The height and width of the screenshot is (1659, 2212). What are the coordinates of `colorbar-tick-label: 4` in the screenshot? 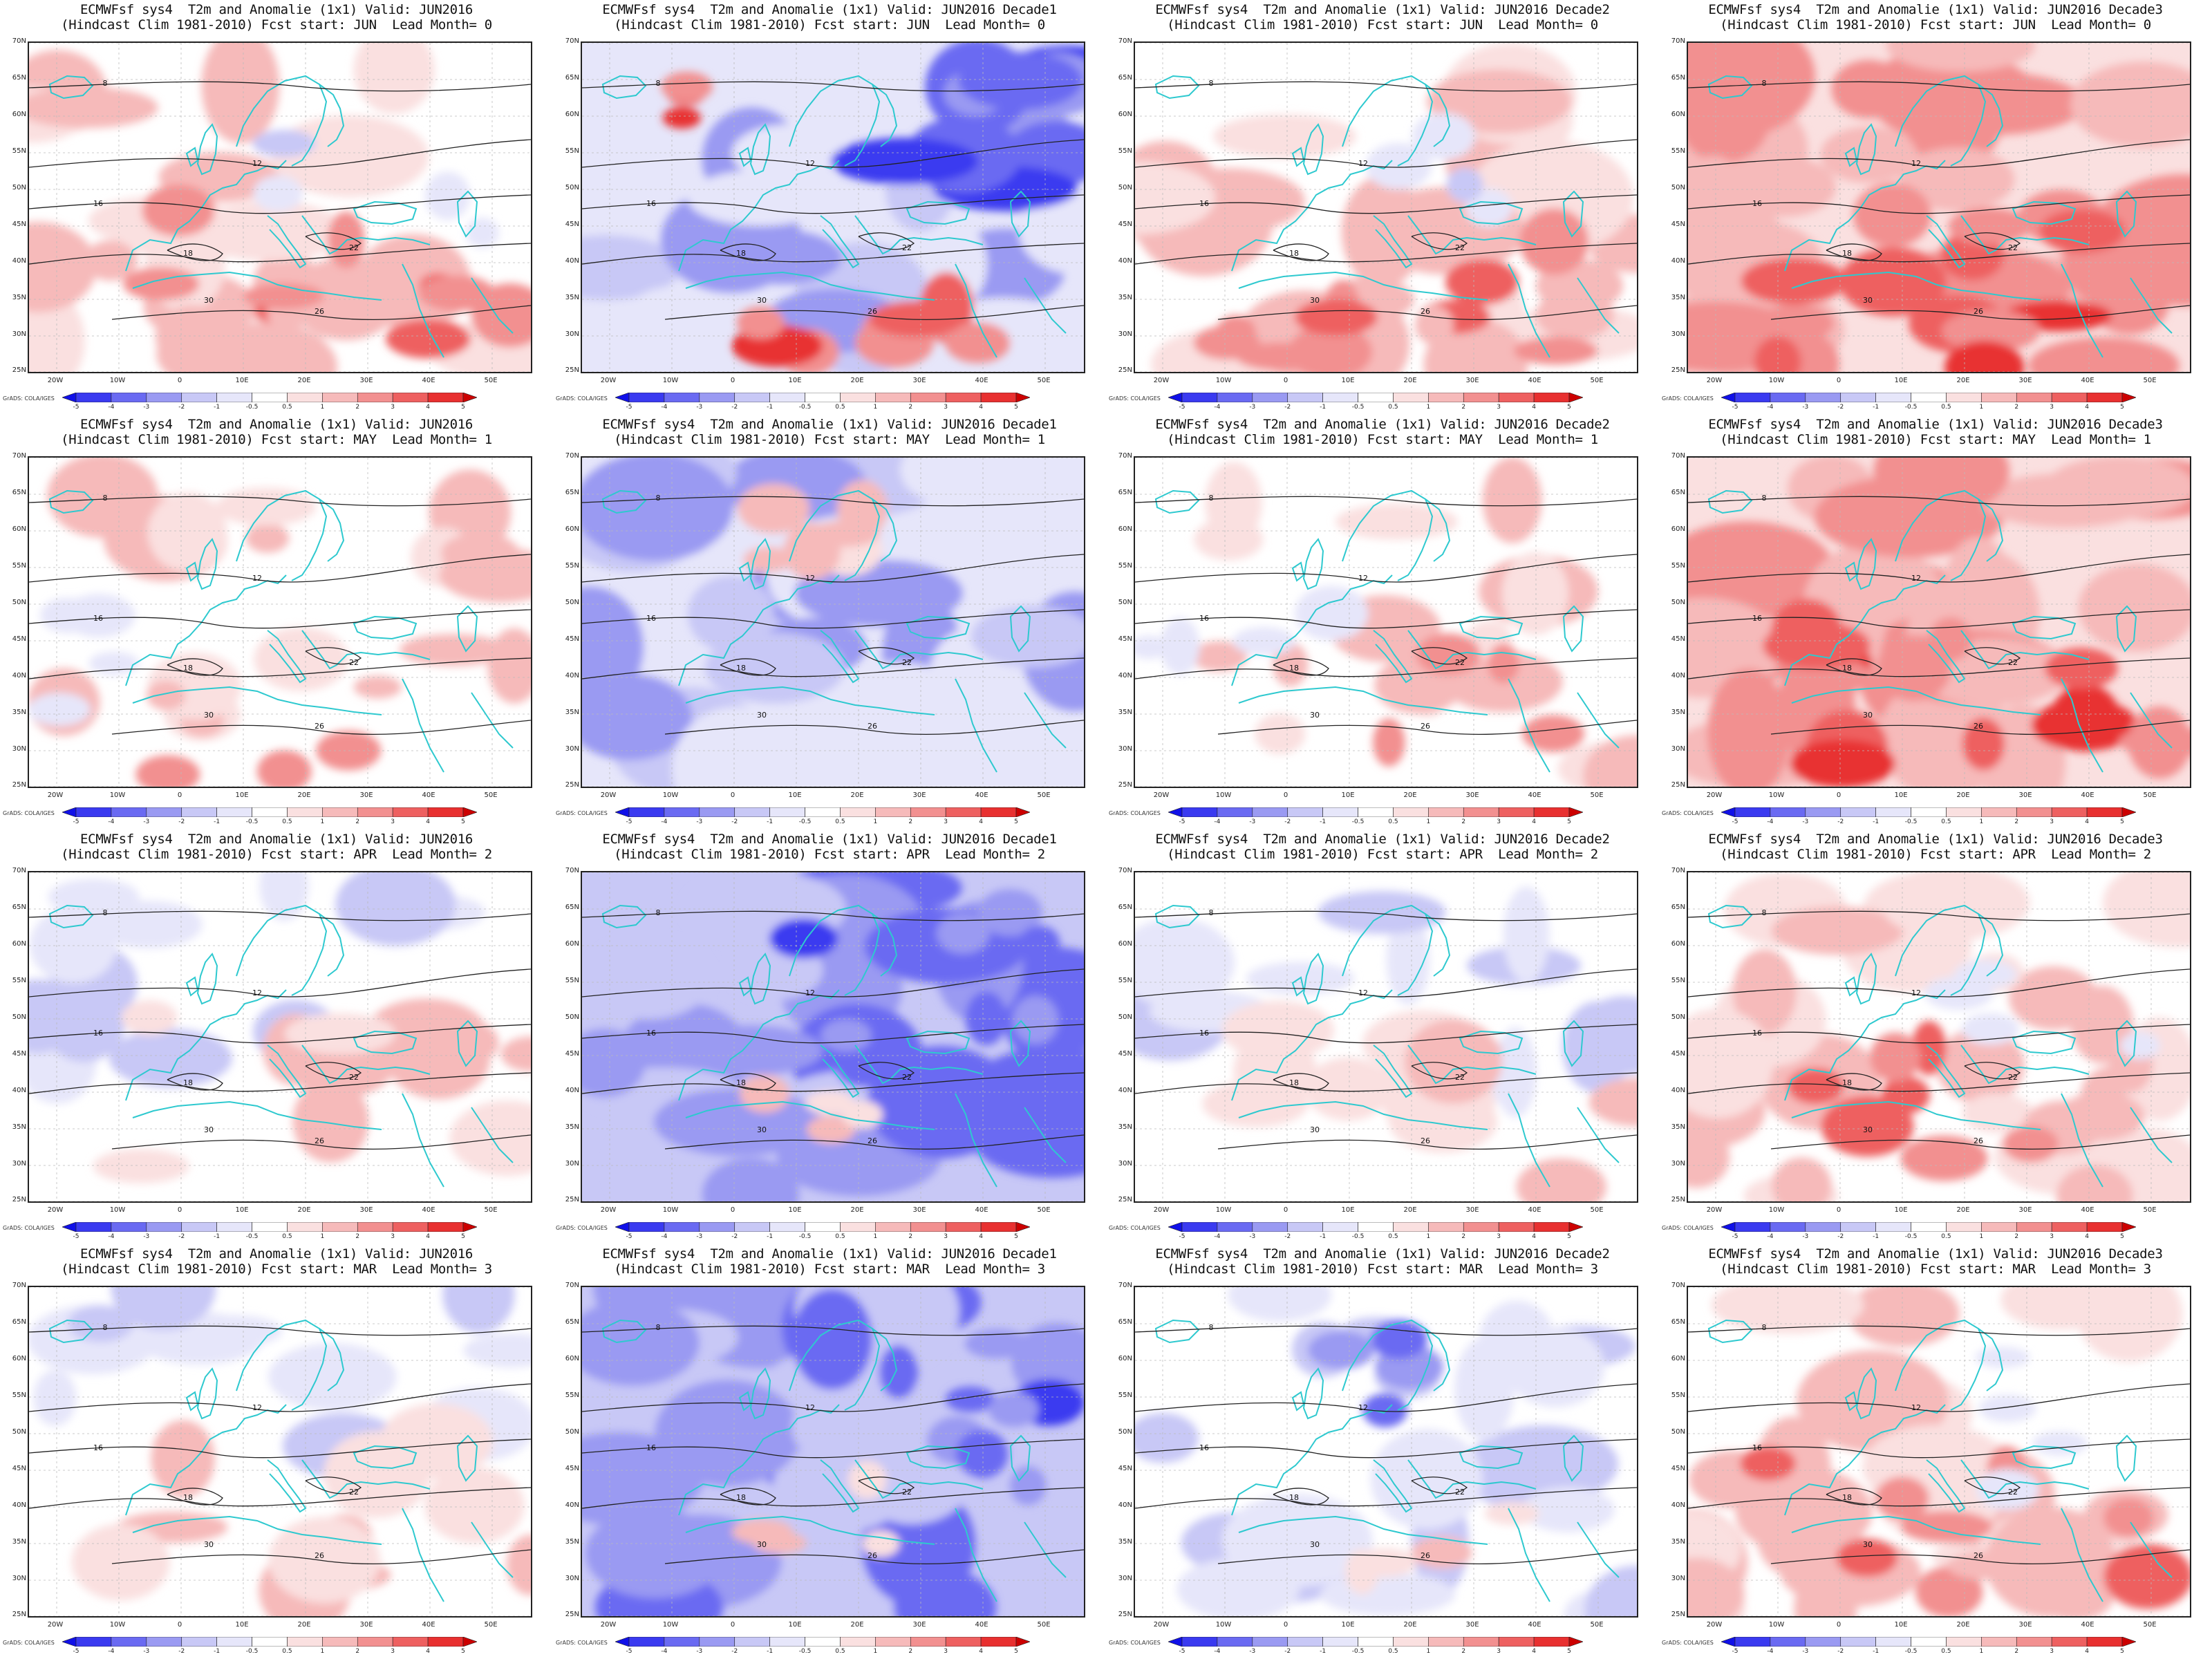 It's located at (2087, 1652).